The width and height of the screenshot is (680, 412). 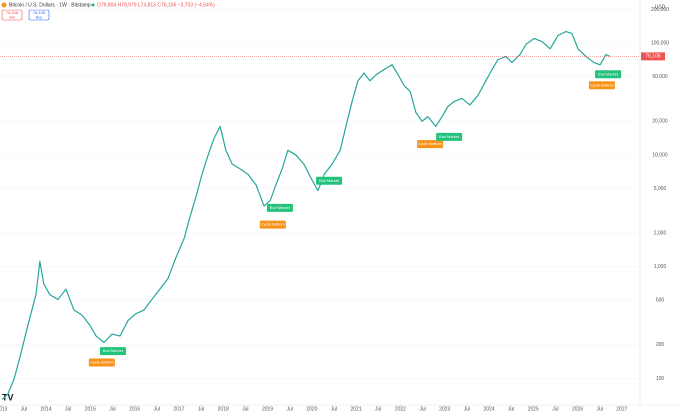 I want to click on y-tick-label: 500, so click(x=660, y=301).